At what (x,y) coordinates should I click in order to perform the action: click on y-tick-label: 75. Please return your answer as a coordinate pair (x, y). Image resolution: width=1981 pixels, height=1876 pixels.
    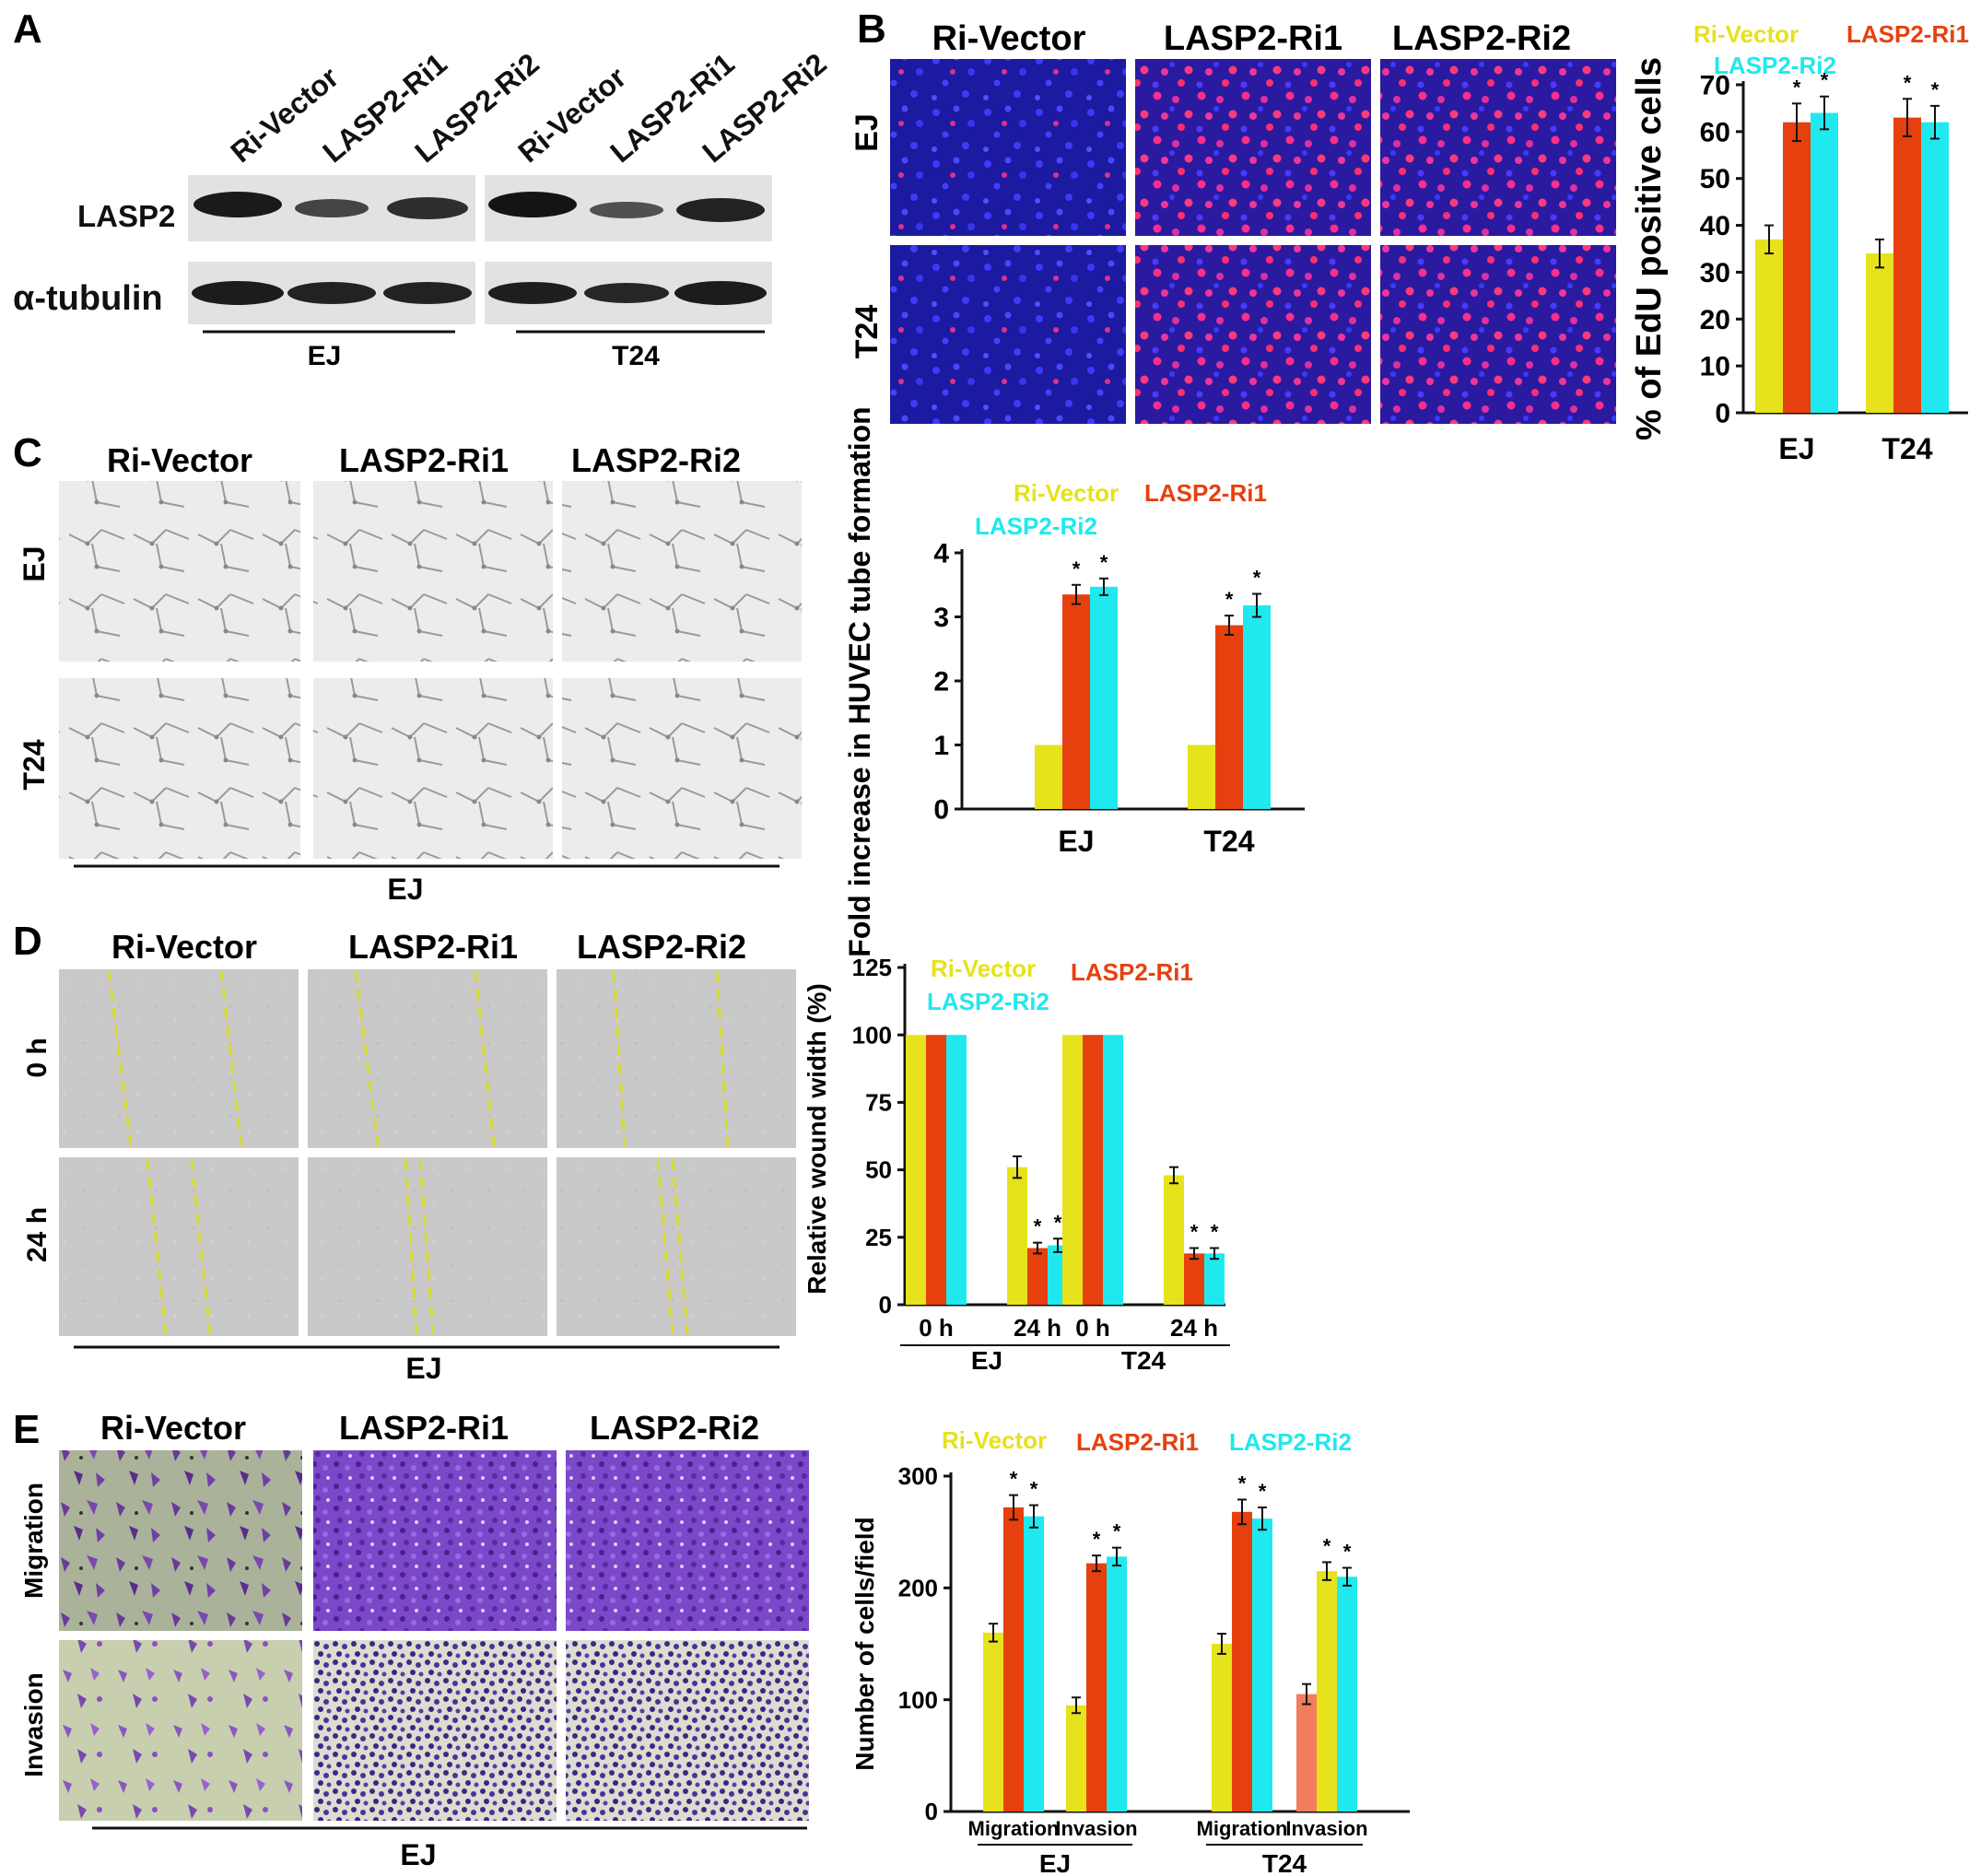
    Looking at the image, I should click on (878, 1103).